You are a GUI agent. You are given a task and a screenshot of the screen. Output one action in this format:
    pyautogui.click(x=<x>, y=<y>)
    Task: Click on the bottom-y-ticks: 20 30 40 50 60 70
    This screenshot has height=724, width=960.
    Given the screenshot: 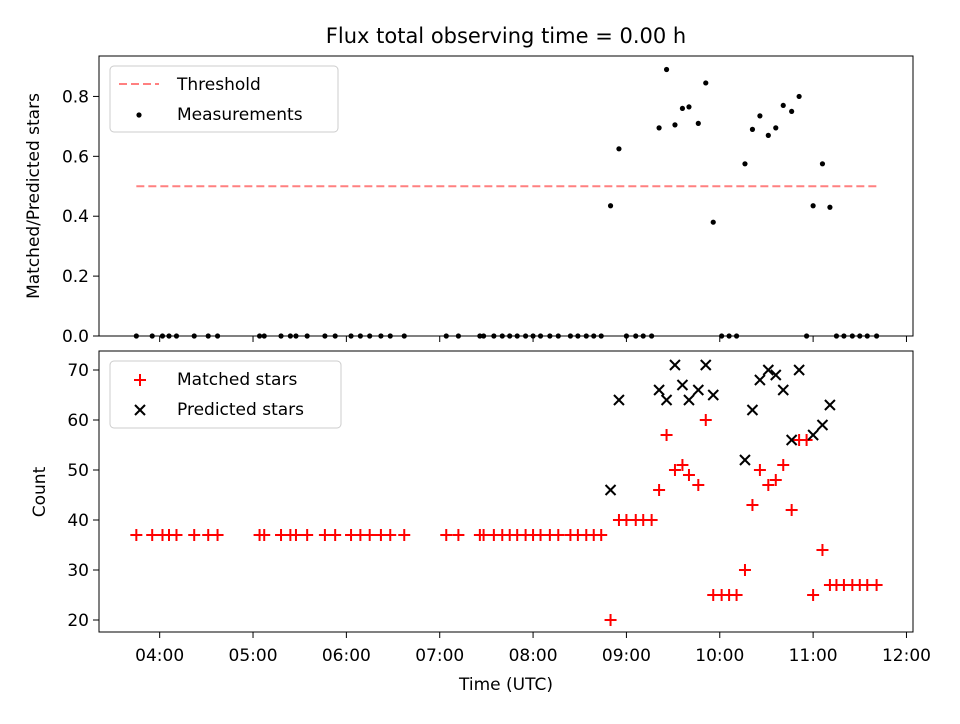 What is the action you would take?
    pyautogui.click(x=83, y=496)
    